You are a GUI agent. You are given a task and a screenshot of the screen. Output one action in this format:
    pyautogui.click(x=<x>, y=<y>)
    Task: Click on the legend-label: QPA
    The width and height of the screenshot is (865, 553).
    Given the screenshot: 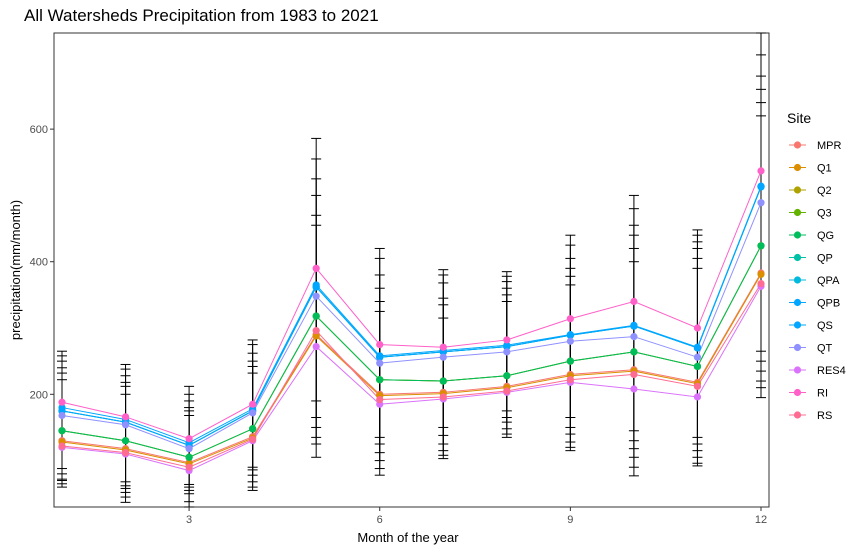 What is the action you would take?
    pyautogui.click(x=828, y=281)
    